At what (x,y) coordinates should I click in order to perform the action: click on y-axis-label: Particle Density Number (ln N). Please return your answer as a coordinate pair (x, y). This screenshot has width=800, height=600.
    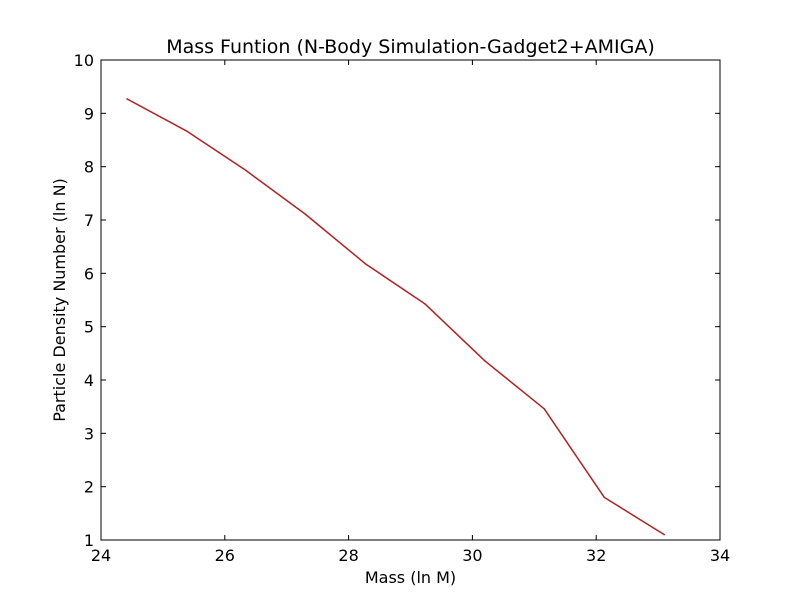
    Looking at the image, I should click on (59, 300).